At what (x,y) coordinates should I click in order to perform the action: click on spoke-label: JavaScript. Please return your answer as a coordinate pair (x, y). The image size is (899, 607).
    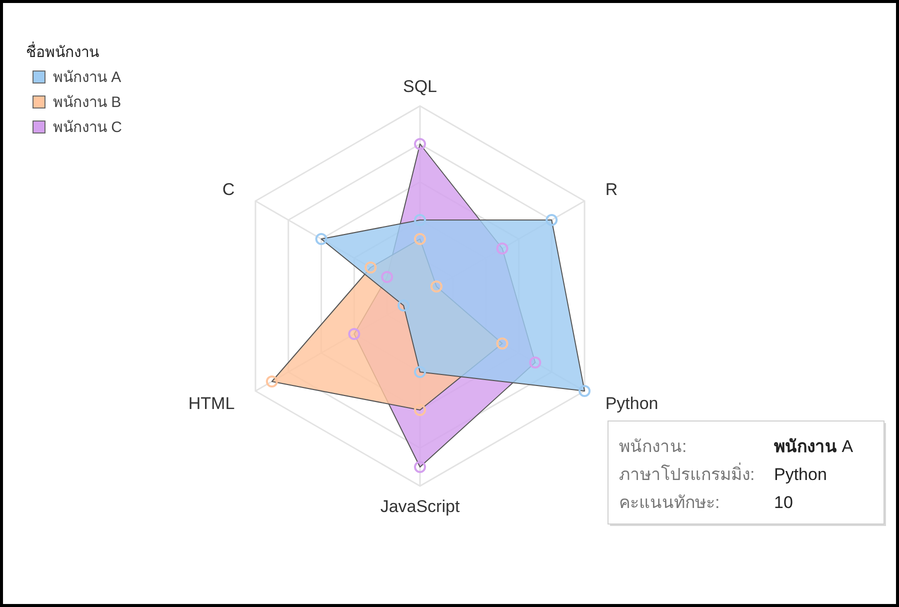
    Looking at the image, I should click on (420, 506).